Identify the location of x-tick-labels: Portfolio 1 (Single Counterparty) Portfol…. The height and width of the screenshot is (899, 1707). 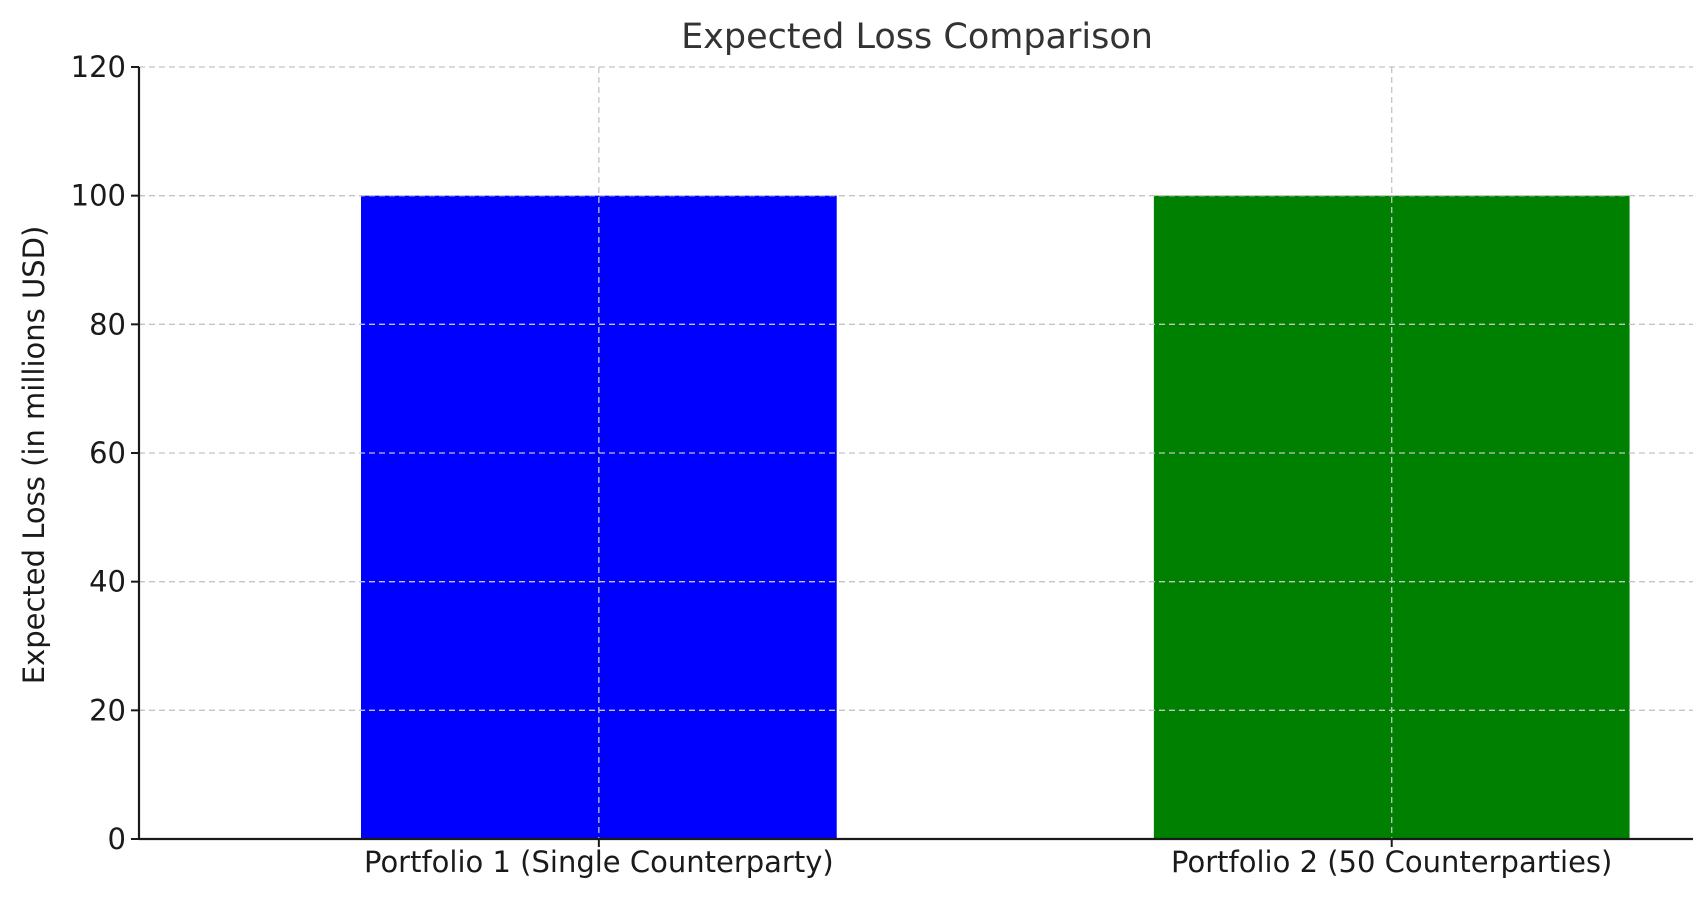
(988, 862).